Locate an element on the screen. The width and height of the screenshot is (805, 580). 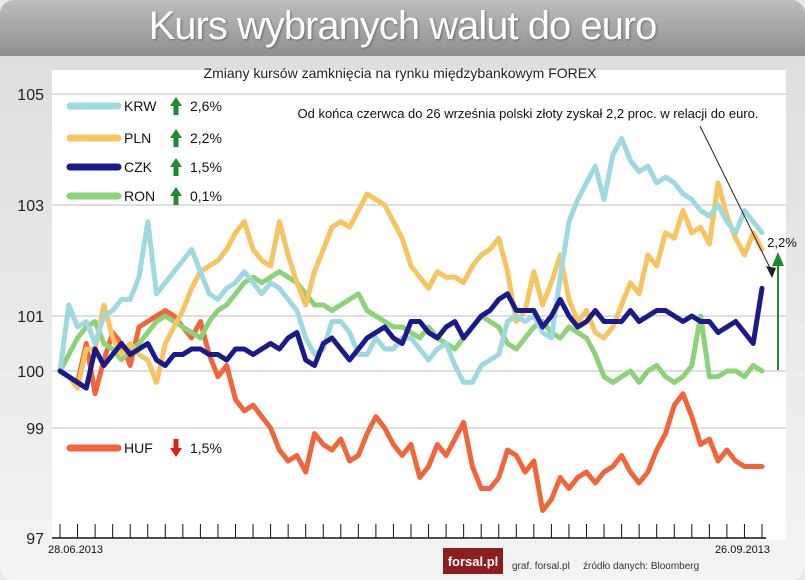
legend-change-krw: 2,6% is located at coordinates (206, 106).